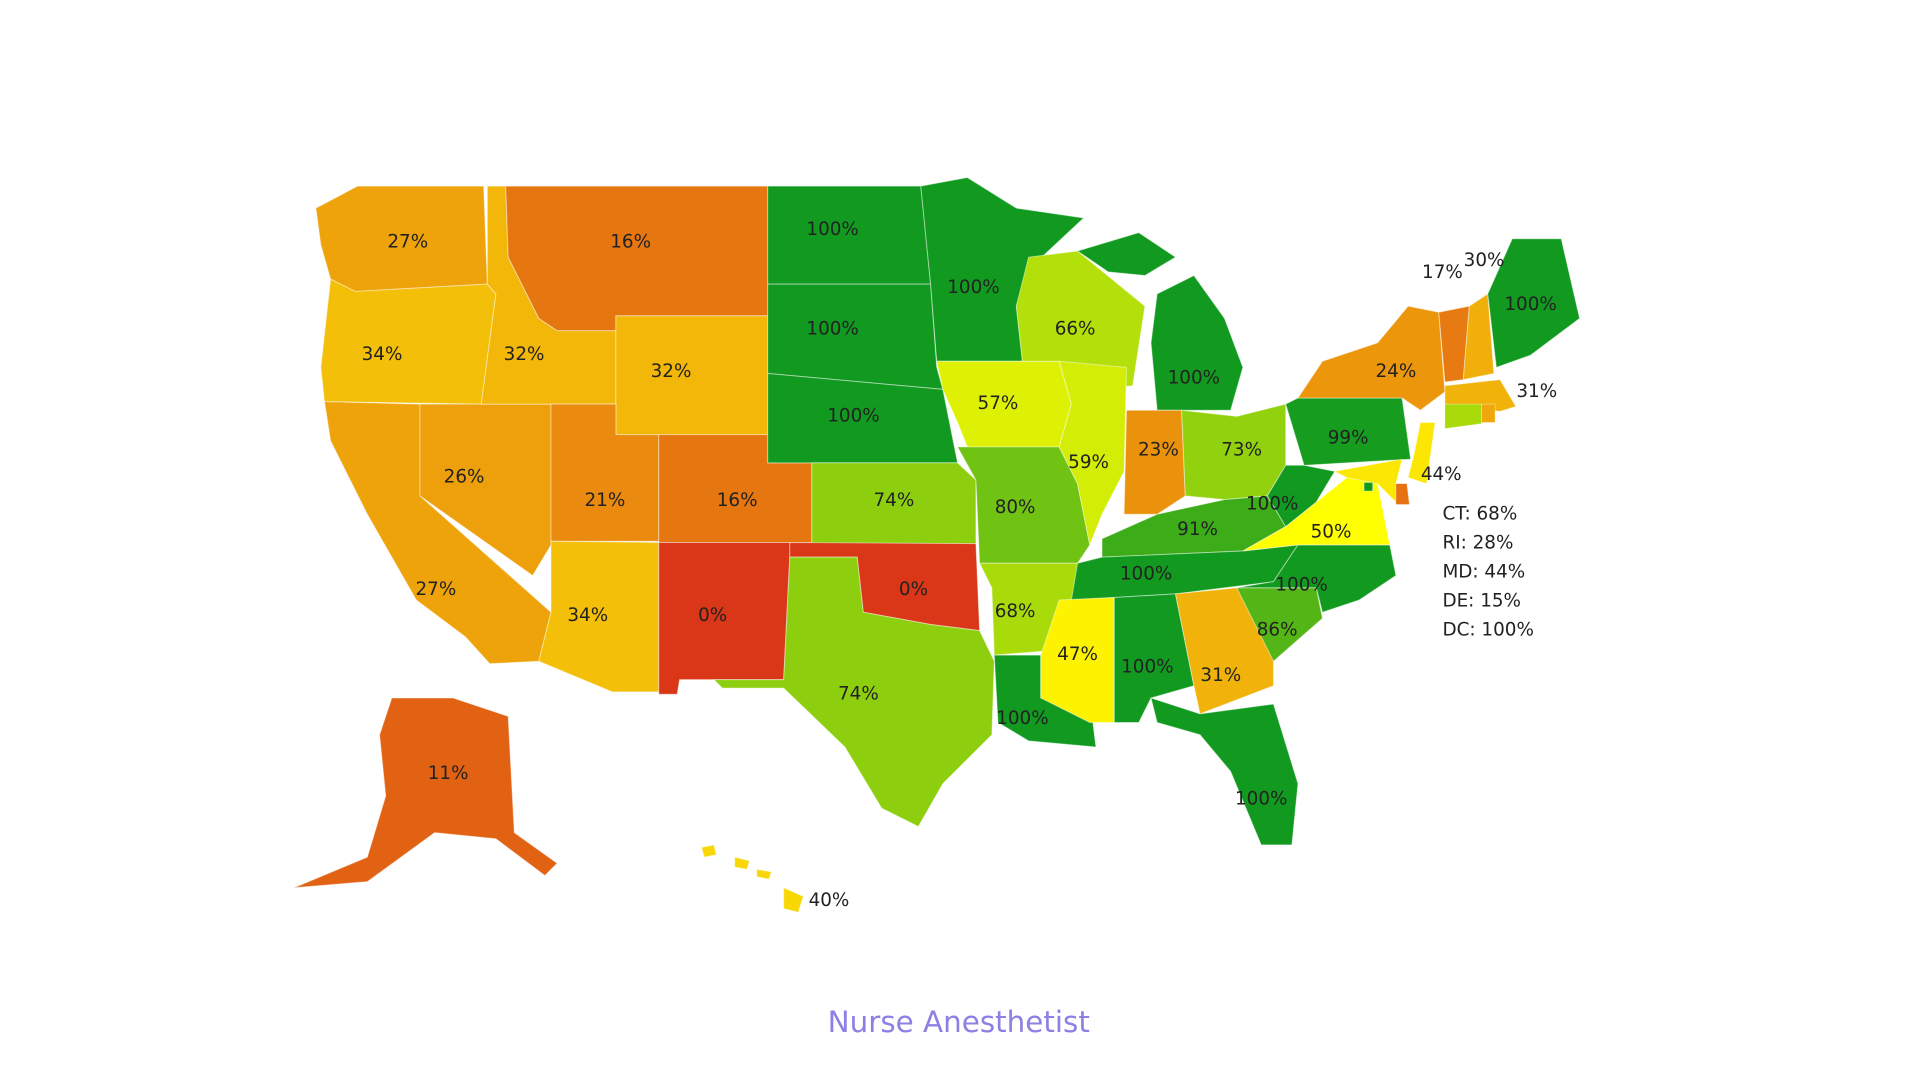  Describe the element at coordinates (604, 500) in the screenshot. I see `state-label: 21%` at that location.